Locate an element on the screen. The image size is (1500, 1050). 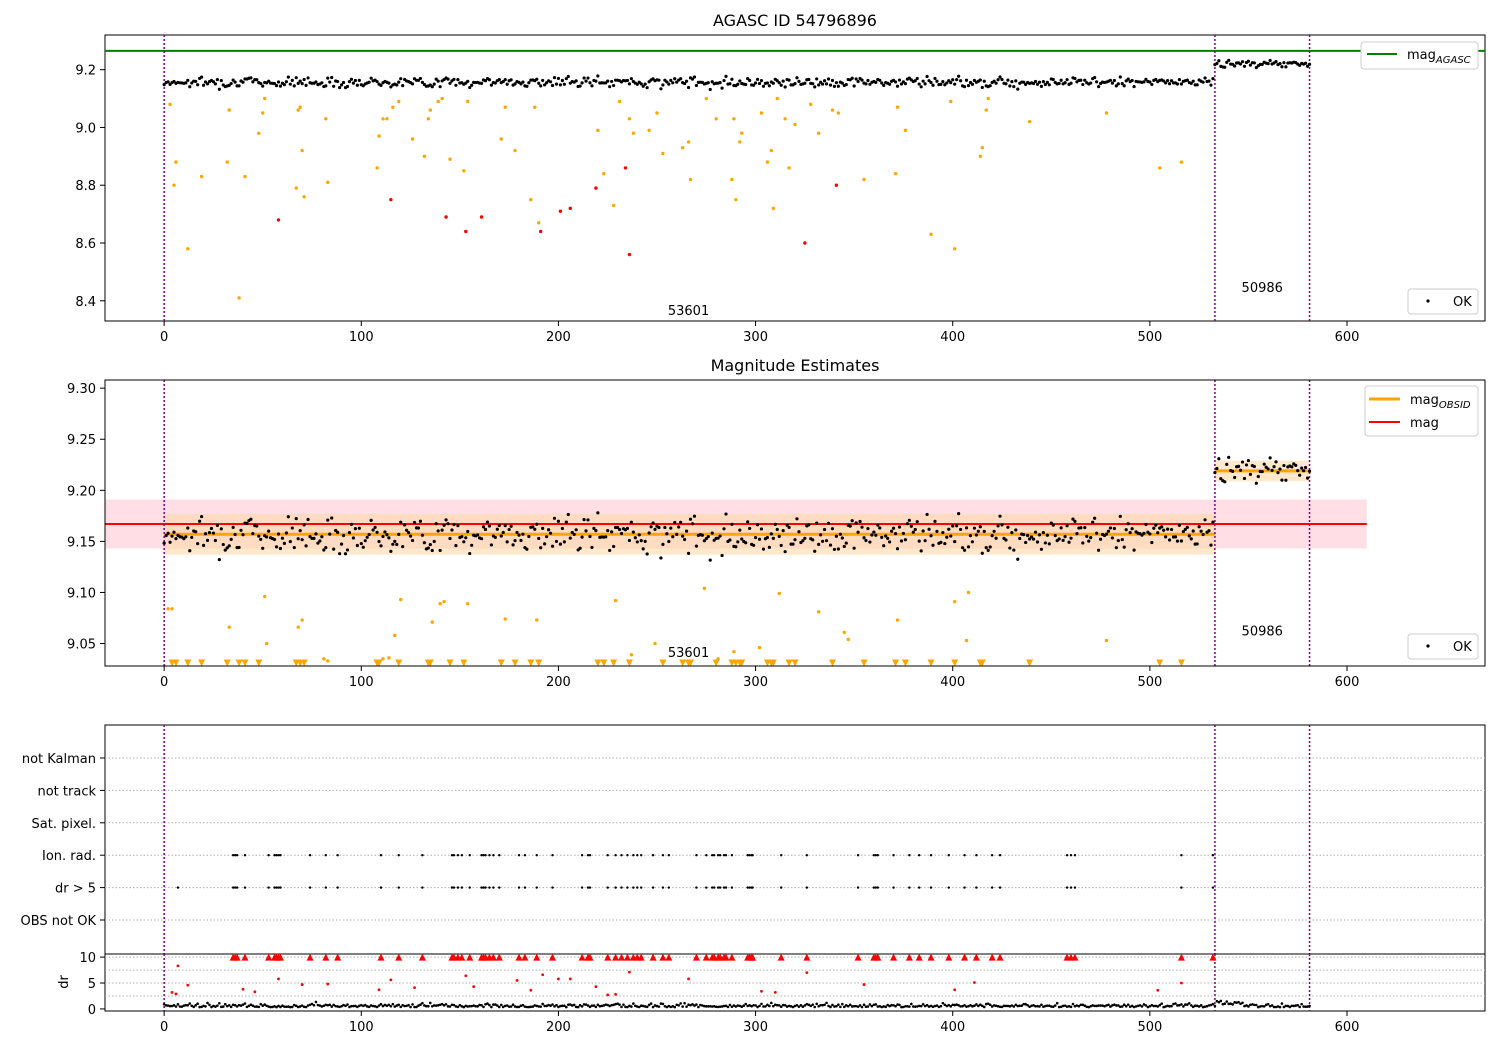
dr-clipped-marker is located at coordinates (280, 957).